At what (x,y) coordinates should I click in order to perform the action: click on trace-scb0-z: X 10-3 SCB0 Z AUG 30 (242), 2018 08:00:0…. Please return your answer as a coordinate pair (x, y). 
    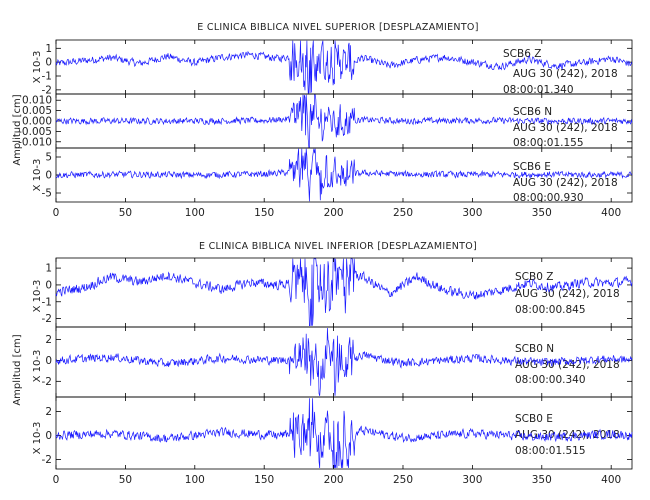
    Looking at the image, I should click on (332, 292).